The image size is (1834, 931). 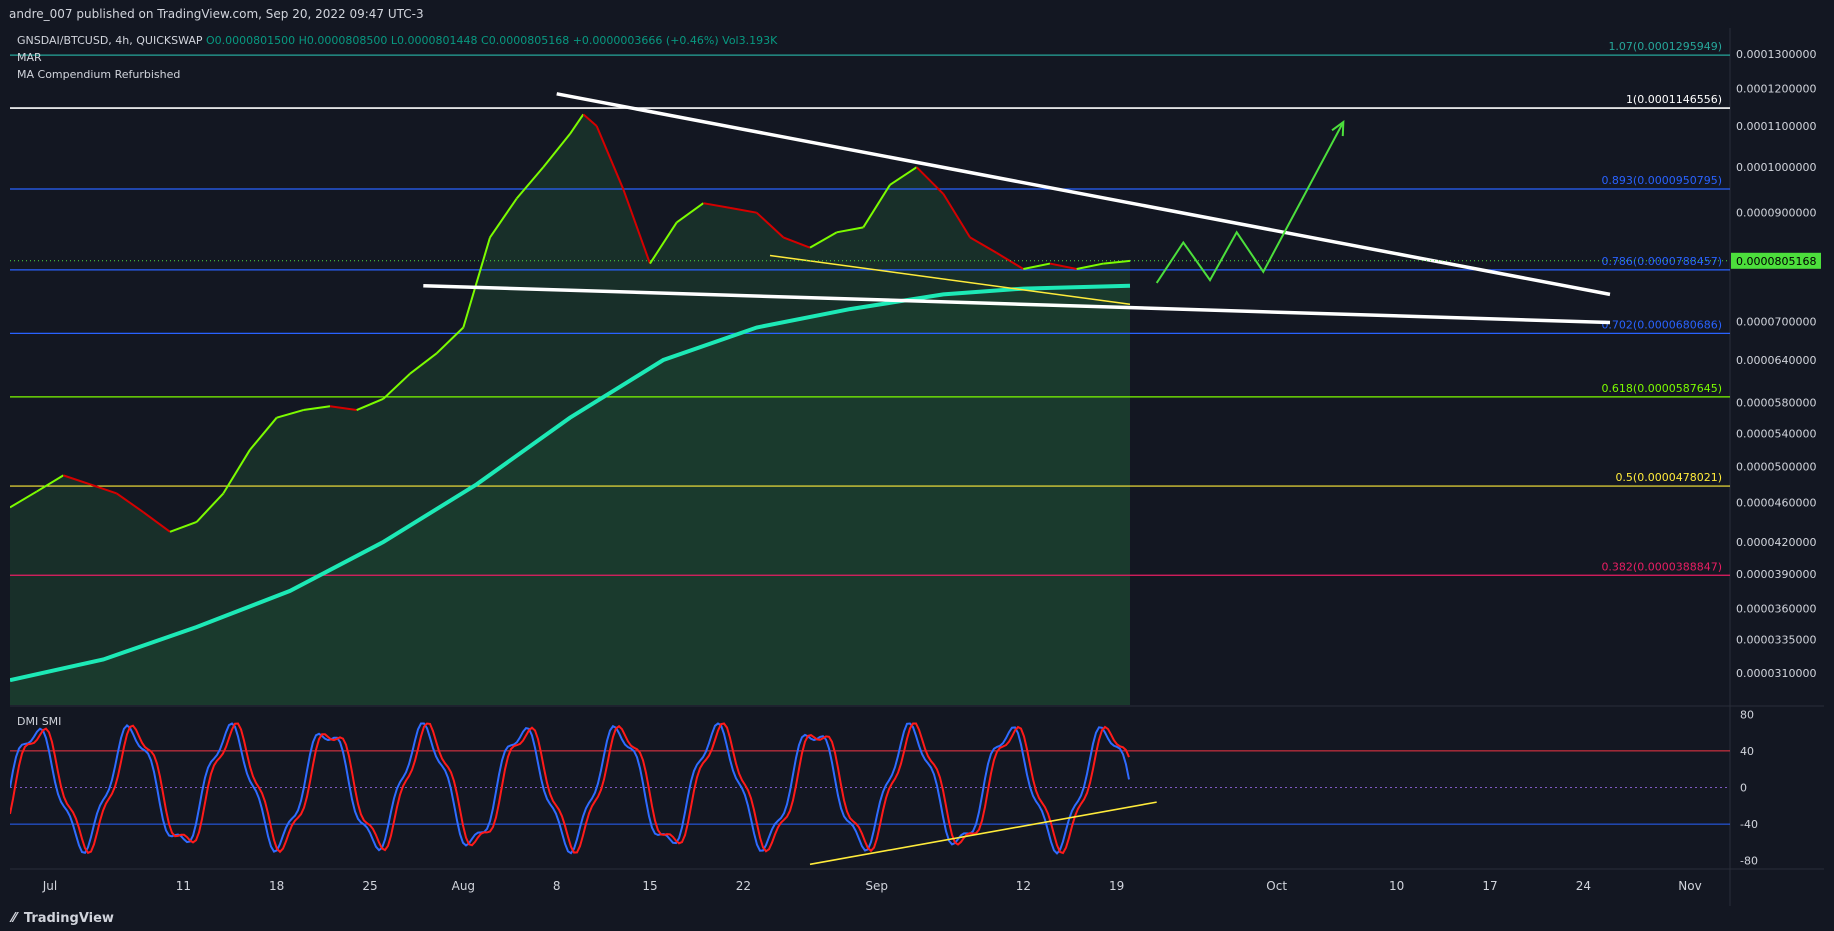 I want to click on lower-trendline, so click(x=1017, y=304).